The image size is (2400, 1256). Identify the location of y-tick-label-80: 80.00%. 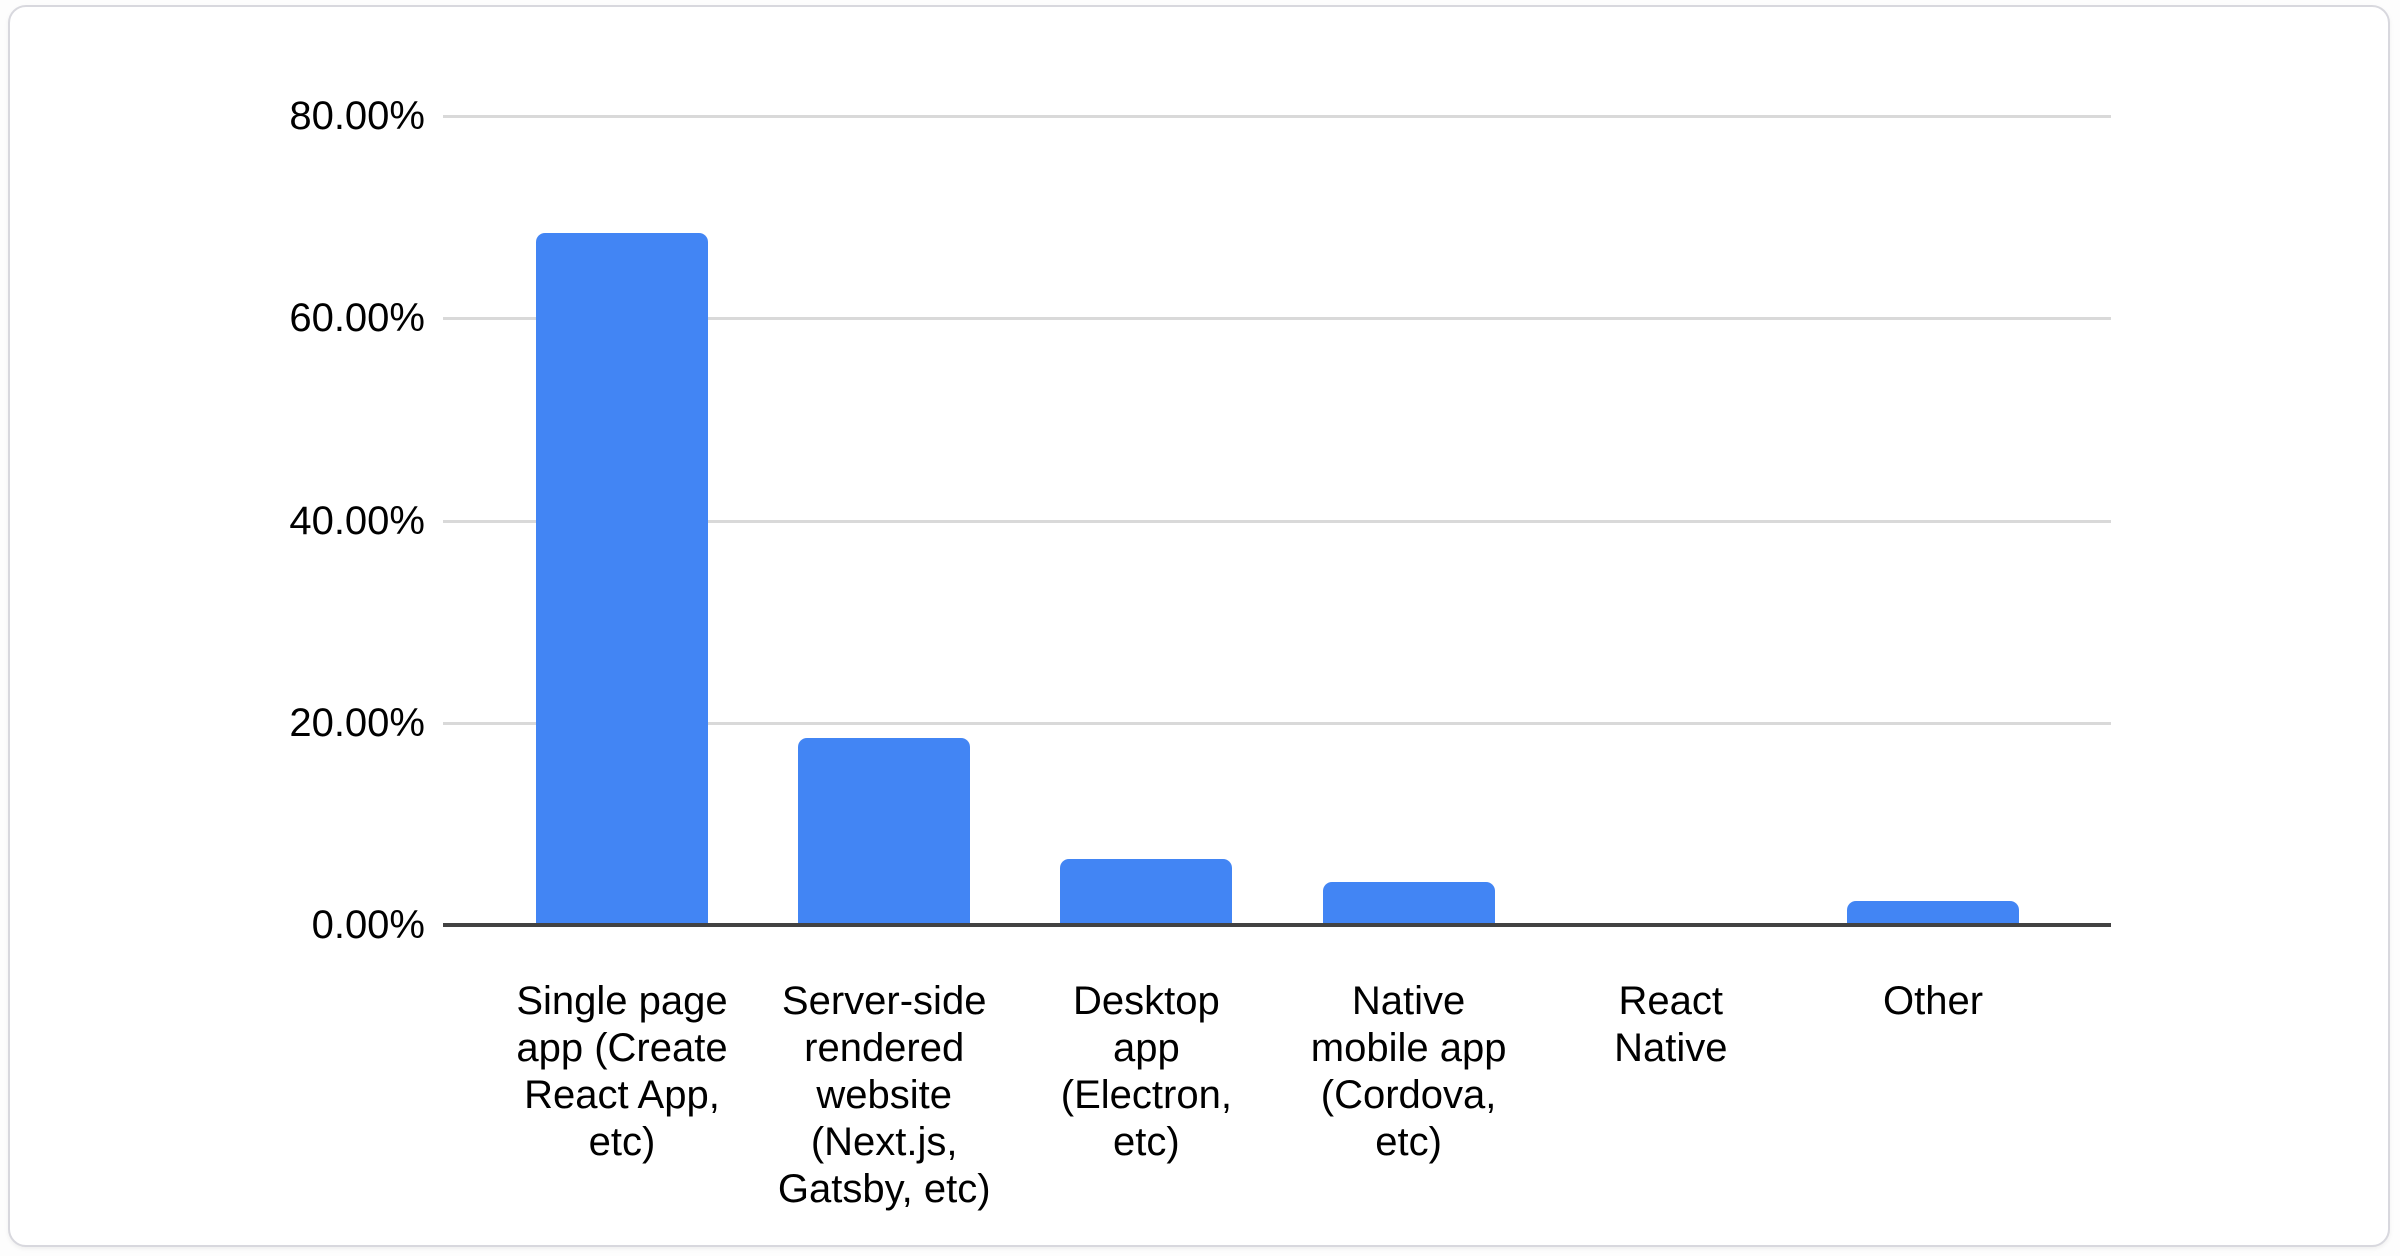
(357, 116).